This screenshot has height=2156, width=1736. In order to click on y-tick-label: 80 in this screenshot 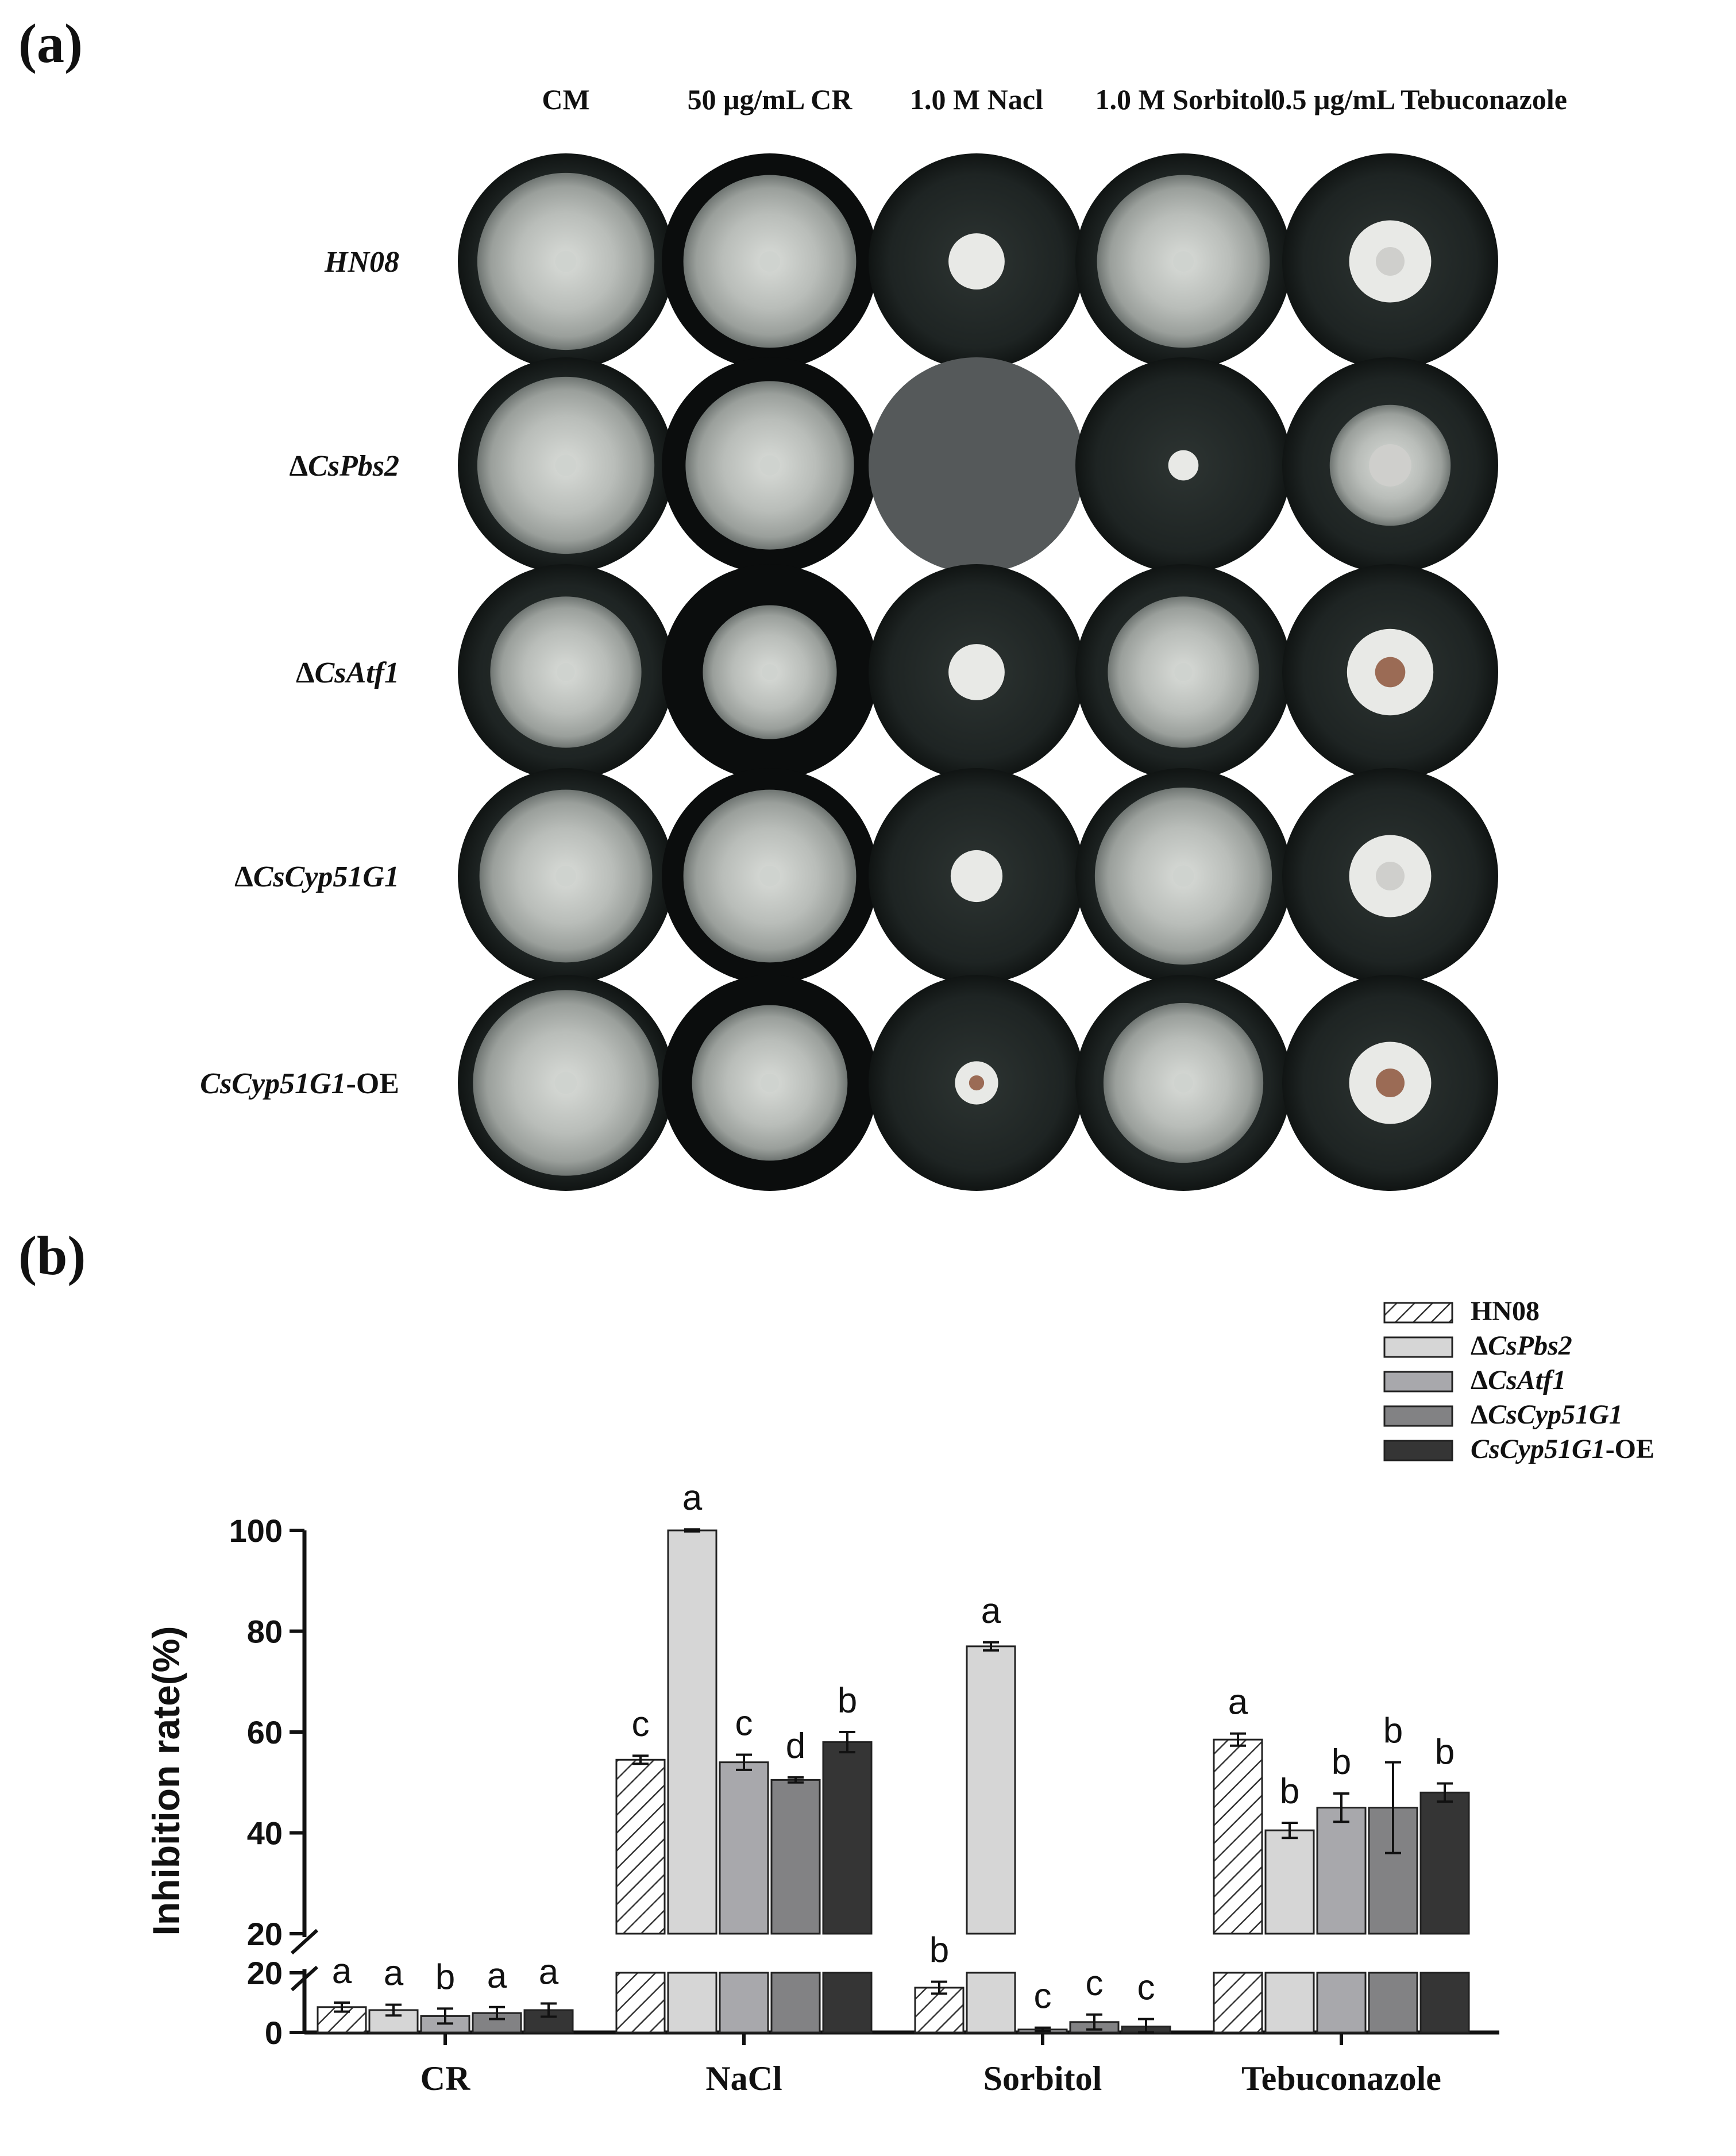, I will do `click(265, 1632)`.